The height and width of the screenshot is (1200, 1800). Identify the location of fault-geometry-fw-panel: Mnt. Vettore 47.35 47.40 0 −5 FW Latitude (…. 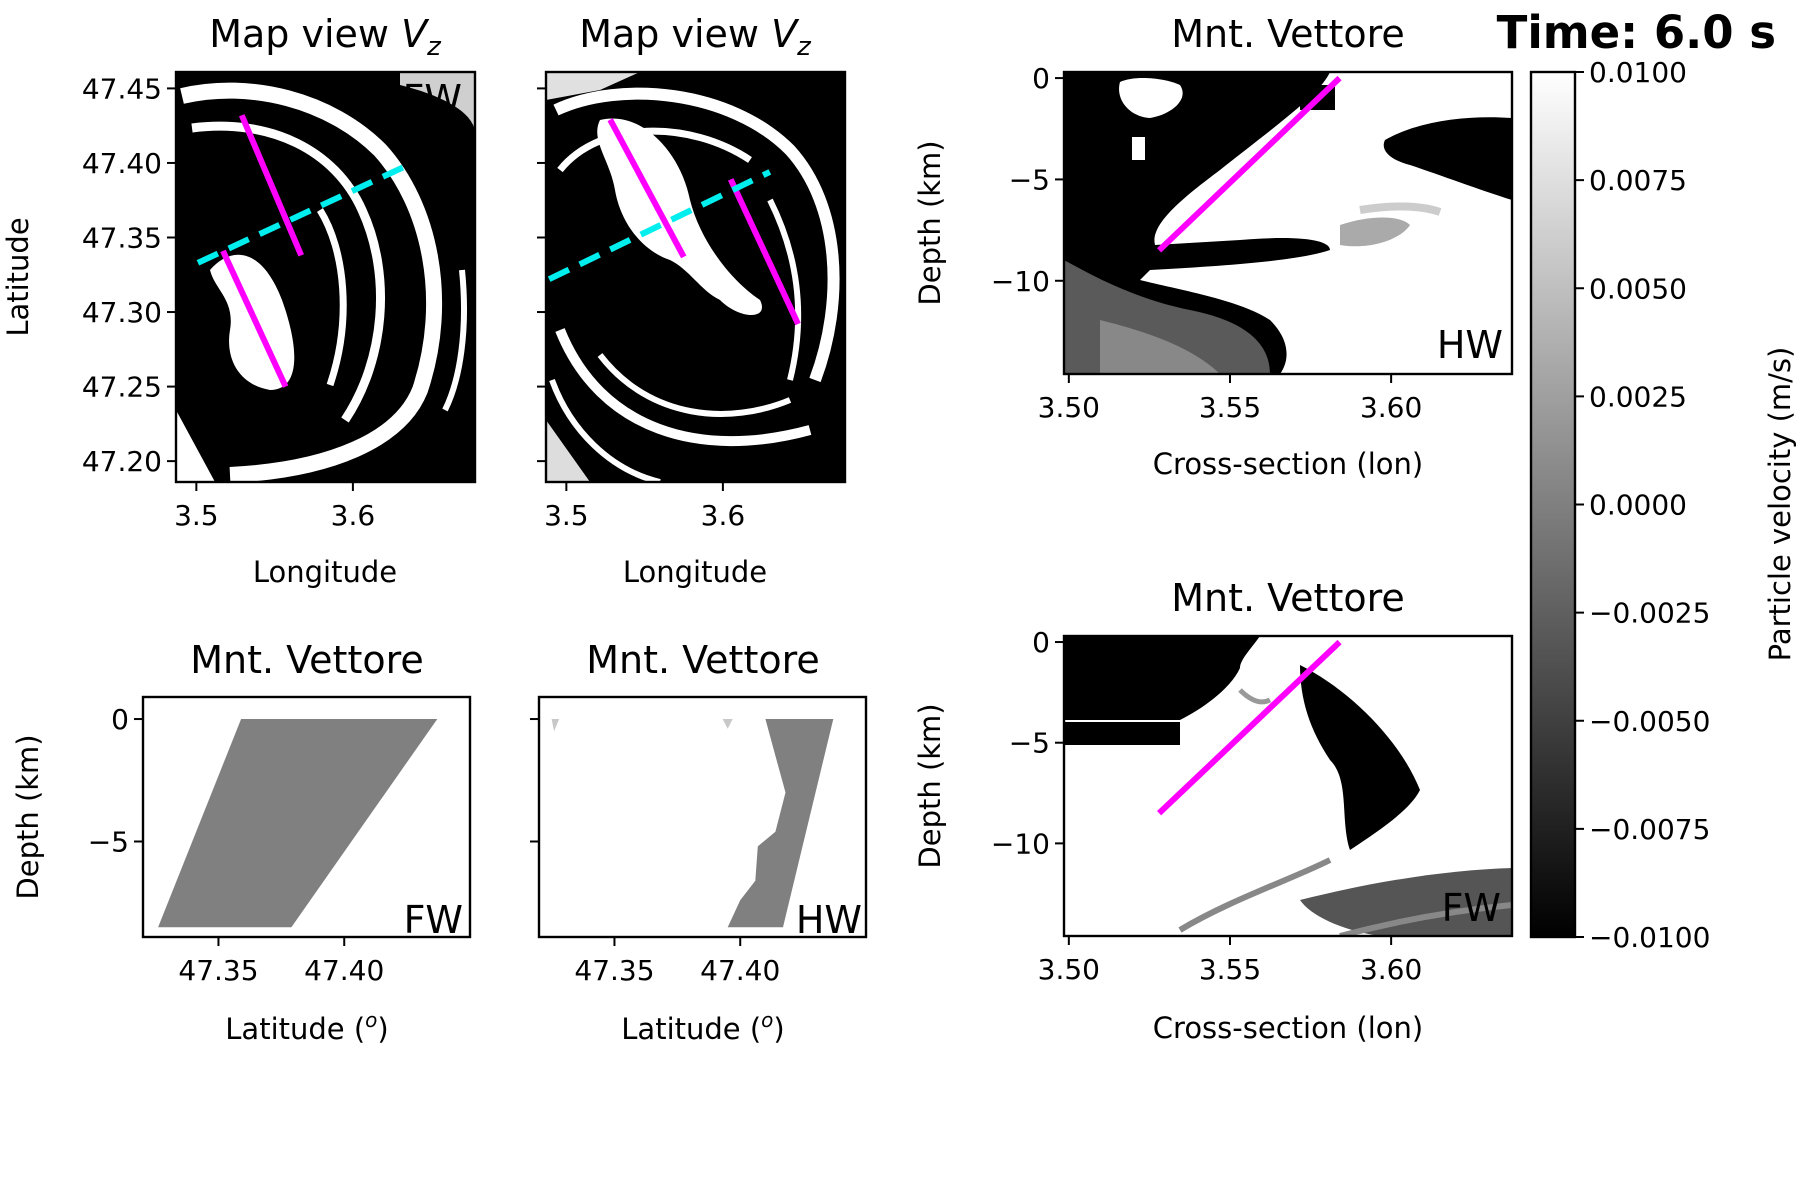
(241, 842).